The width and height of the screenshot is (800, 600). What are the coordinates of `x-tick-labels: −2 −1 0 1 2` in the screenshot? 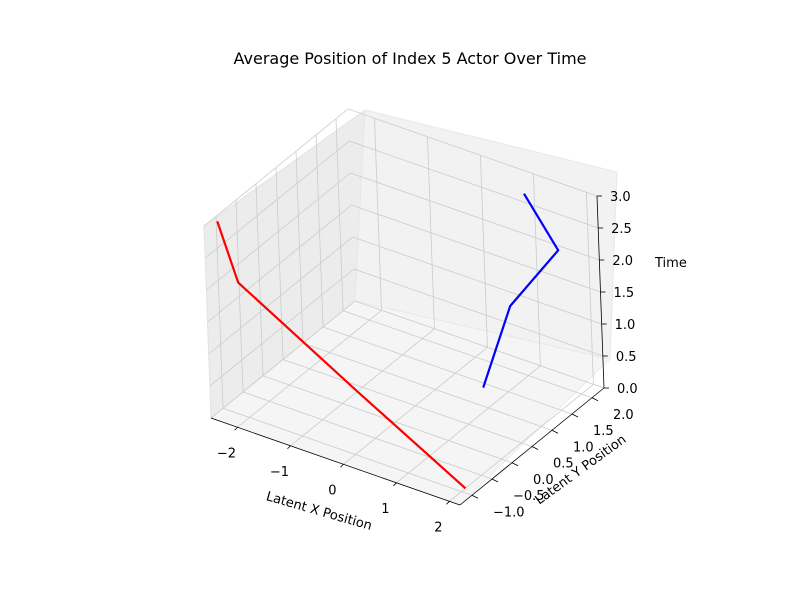 It's located at (333, 480).